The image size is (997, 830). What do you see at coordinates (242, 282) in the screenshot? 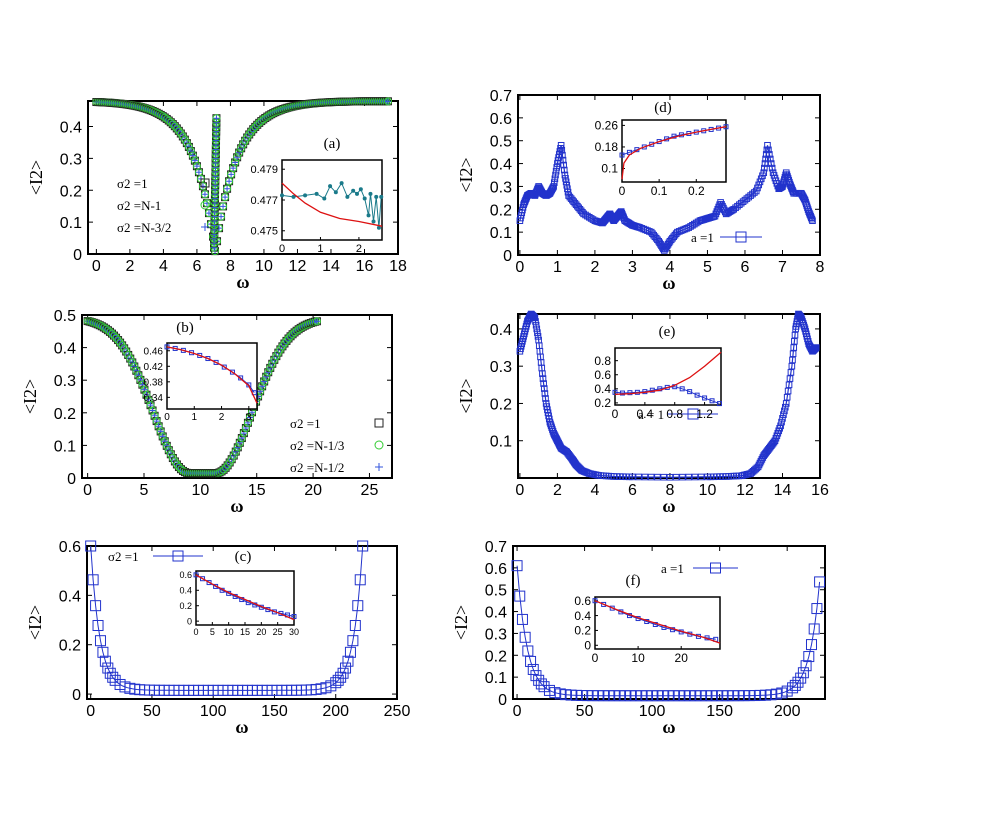
I see `x-axis-label: ω` at bounding box center [242, 282].